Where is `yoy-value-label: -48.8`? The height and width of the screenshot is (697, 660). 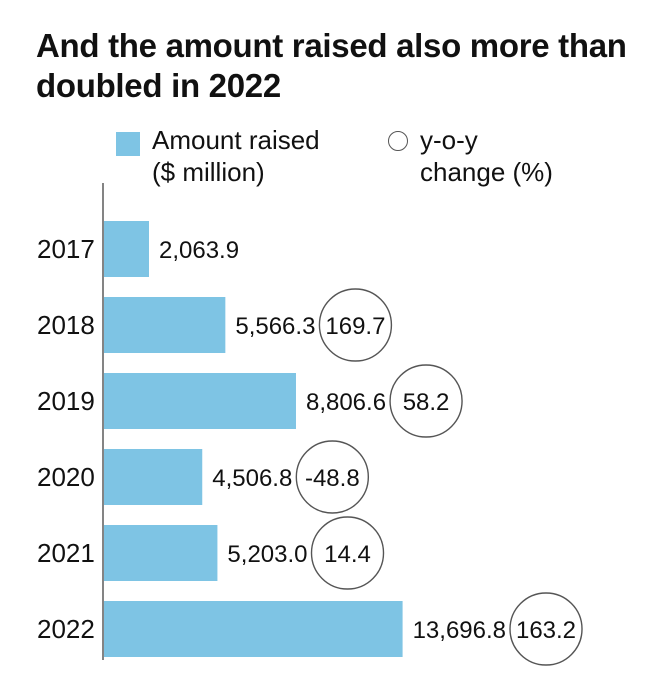
yoy-value-label: -48.8 is located at coordinates (332, 478).